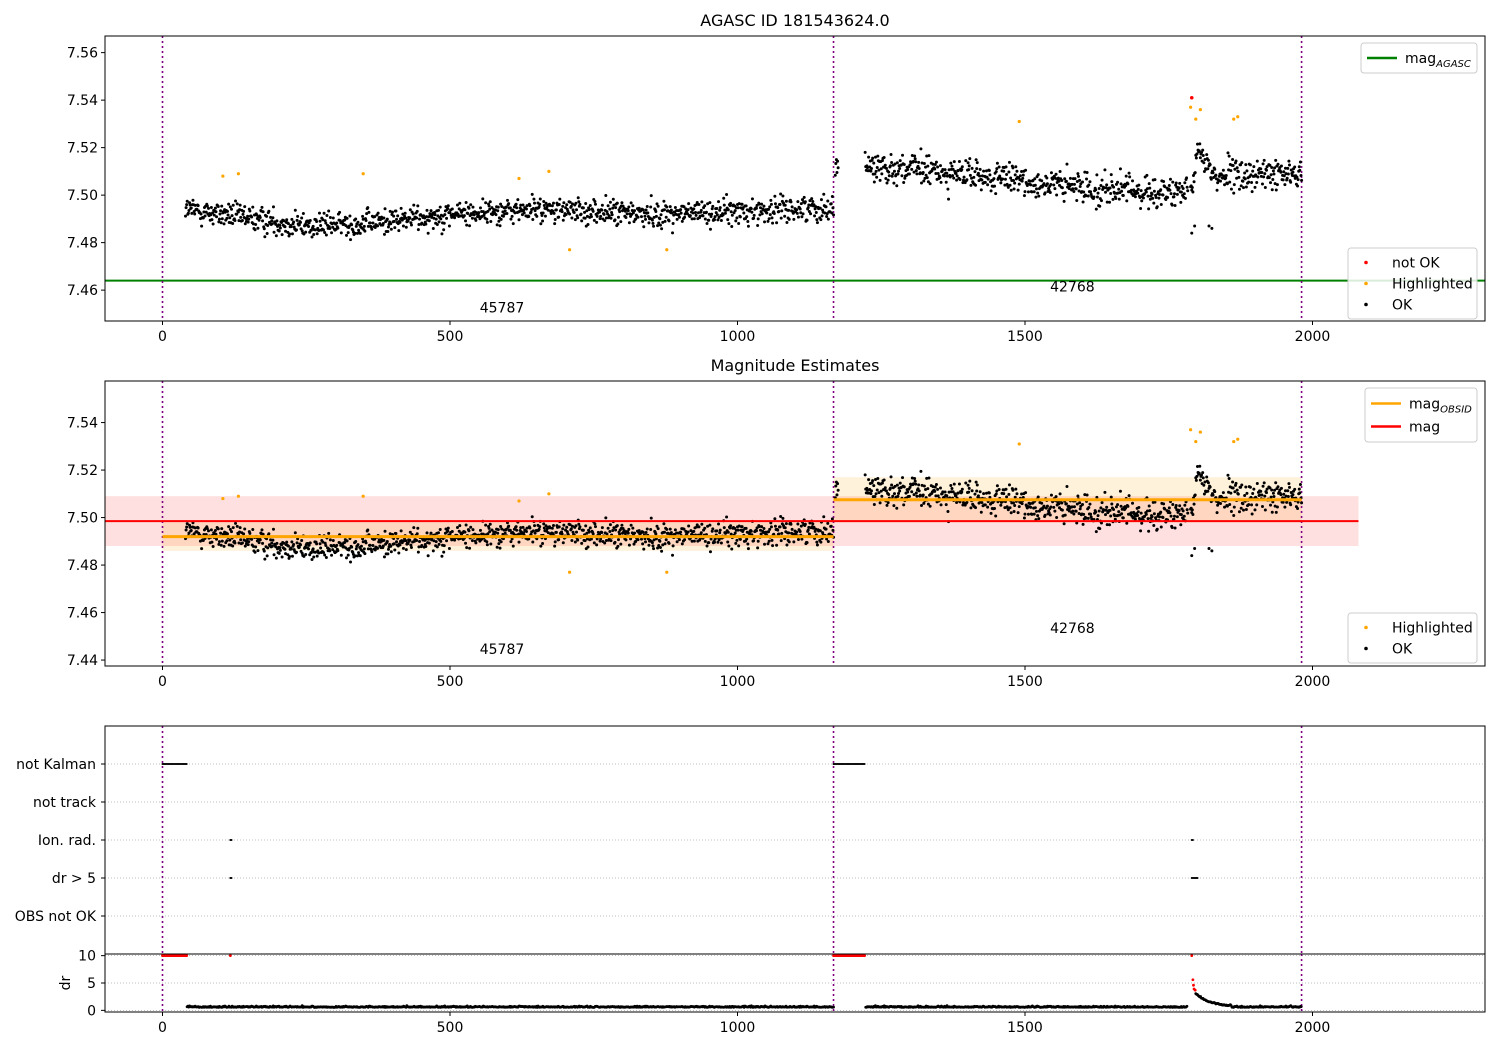 Image resolution: width=1500 pixels, height=1050 pixels. Describe the element at coordinates (1419, 58) in the screenshot. I see `legend-box` at that location.